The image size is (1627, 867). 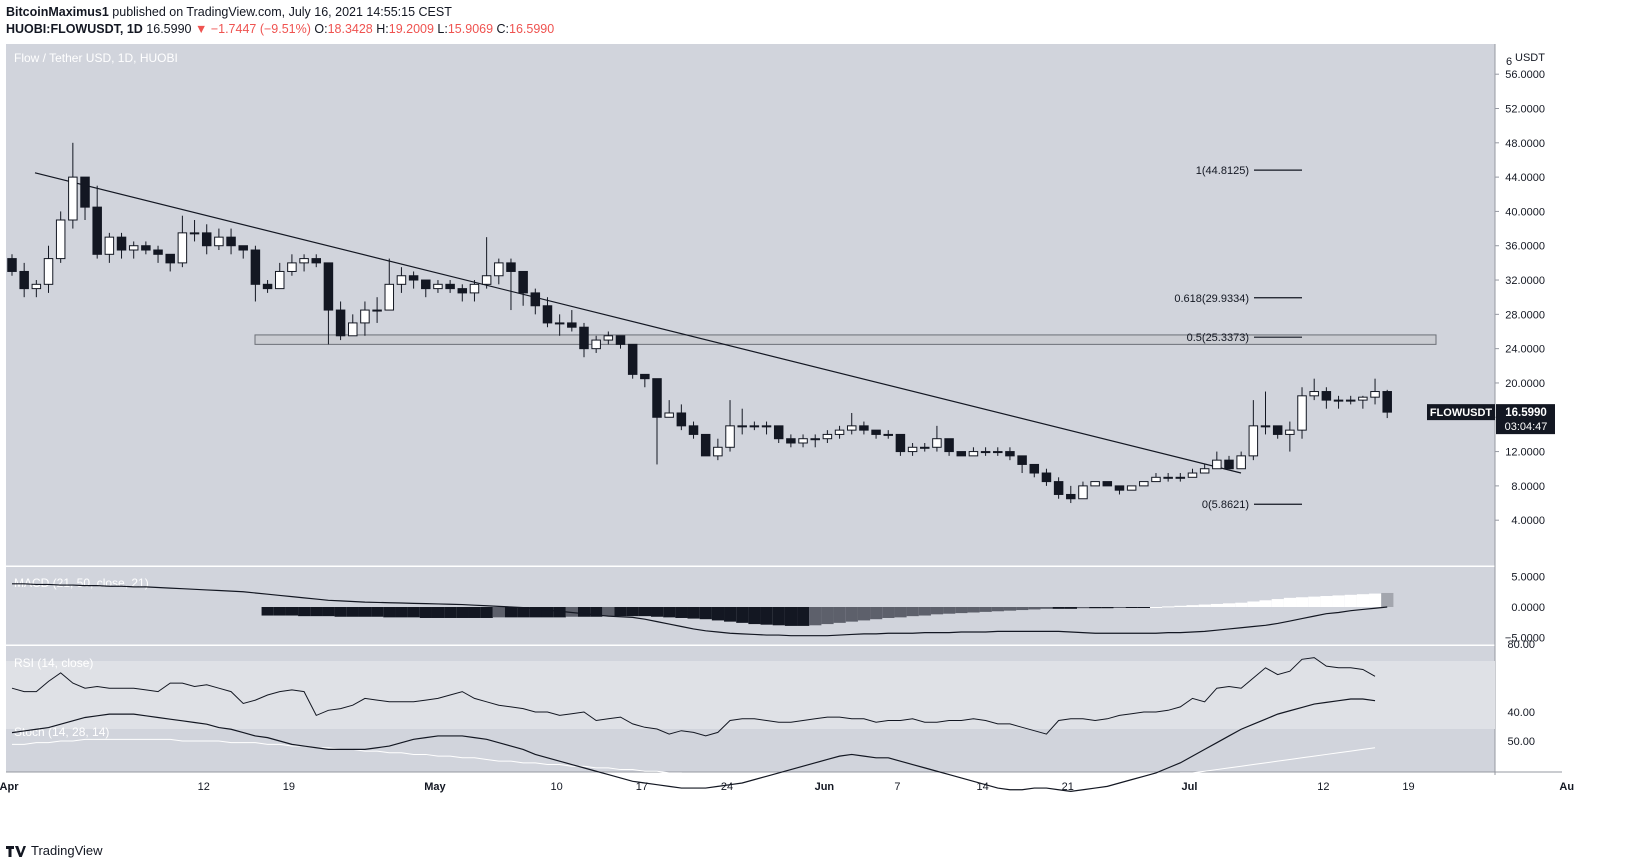 I want to click on fib-level-label: 0(5.8621), so click(x=1225, y=505).